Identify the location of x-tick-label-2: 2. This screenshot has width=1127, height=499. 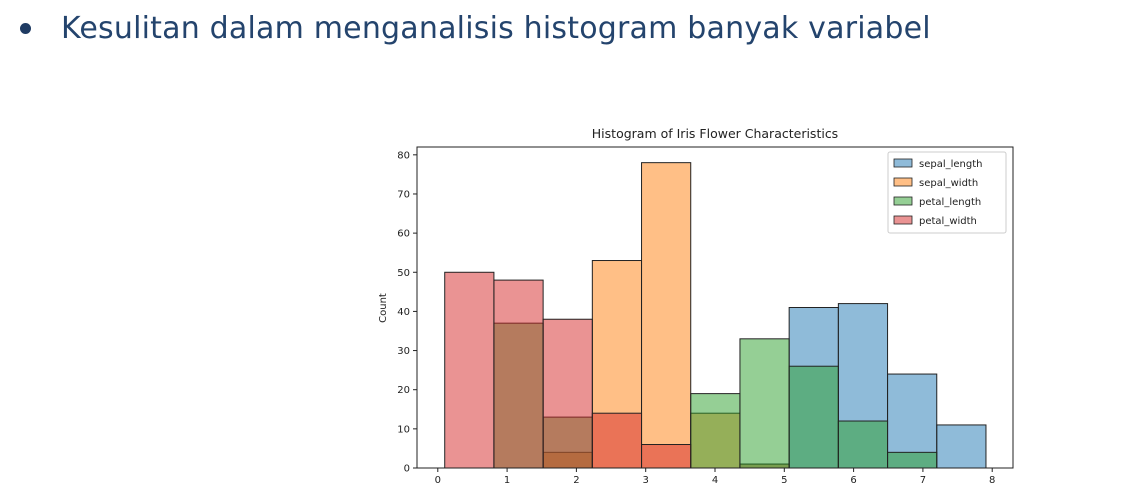
(576, 480).